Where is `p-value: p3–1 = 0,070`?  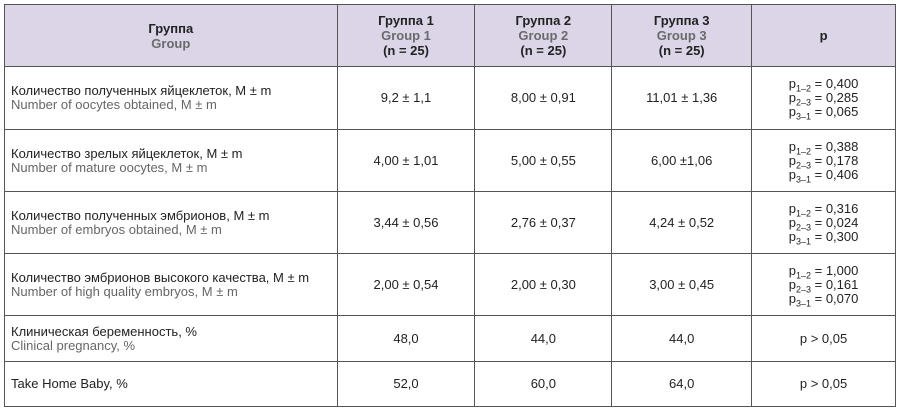
p-value: p3–1 = 0,070 is located at coordinates (823, 299).